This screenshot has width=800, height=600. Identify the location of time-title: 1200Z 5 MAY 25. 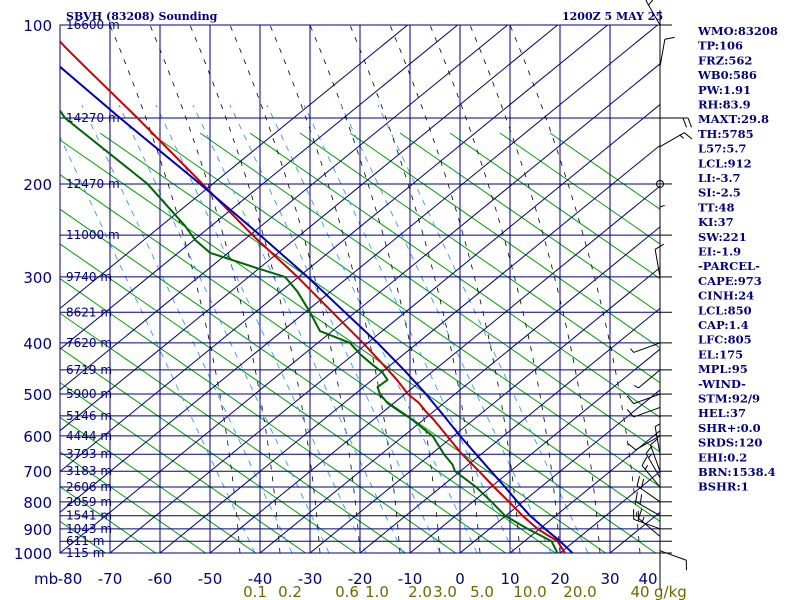
(612, 16).